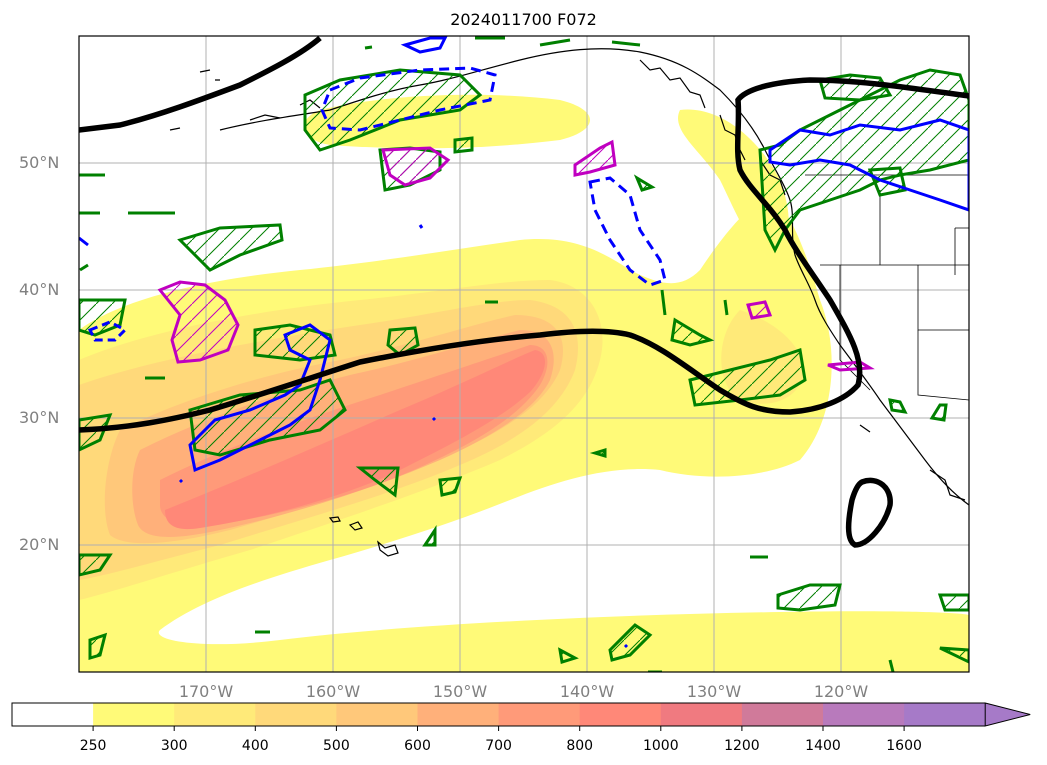 The image size is (1047, 765). Describe the element at coordinates (336, 746) in the screenshot. I see `colorbar-tick-label: 500` at that location.